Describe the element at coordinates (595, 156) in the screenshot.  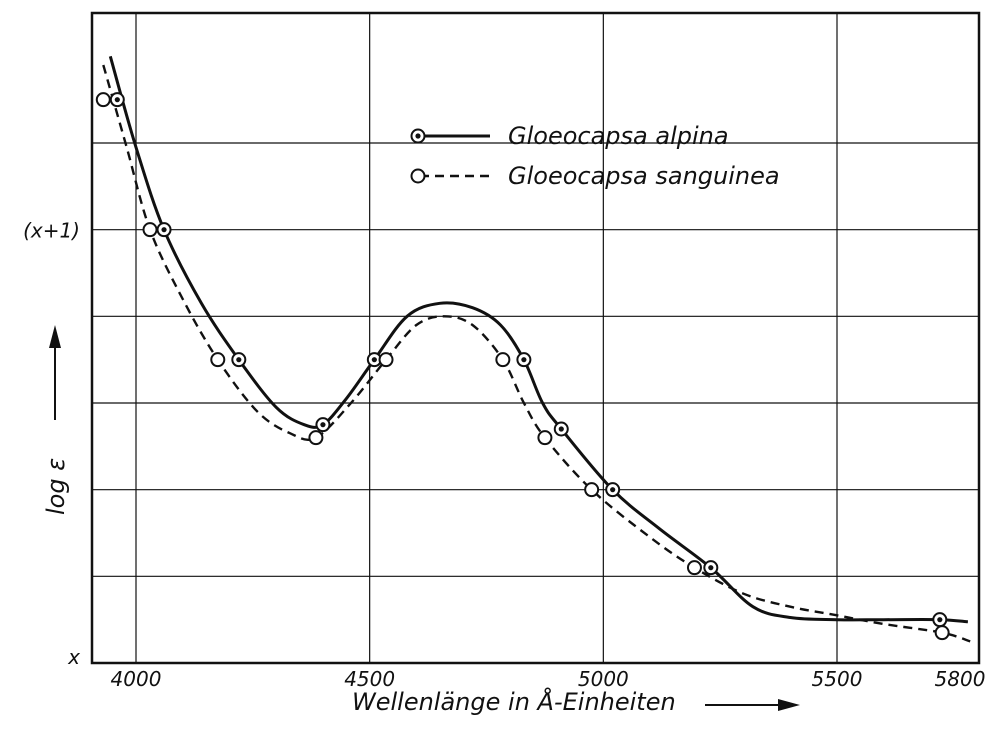
I see `legend: Gloeocapsa alpina Gloeocapsa sanguinea` at that location.